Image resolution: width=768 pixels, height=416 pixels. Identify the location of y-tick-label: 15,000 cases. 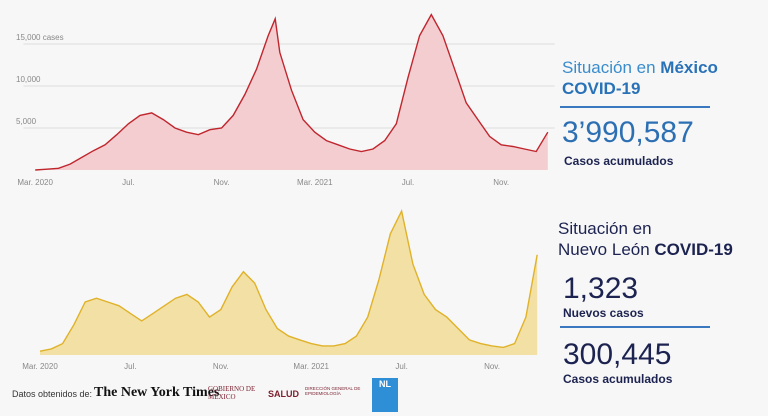
(40, 37).